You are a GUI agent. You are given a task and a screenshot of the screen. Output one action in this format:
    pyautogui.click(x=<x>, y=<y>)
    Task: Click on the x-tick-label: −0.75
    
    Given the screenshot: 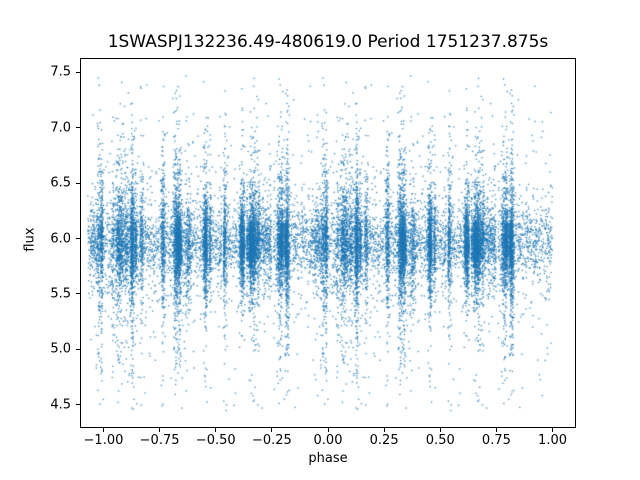 What is the action you would take?
    pyautogui.click(x=159, y=440)
    